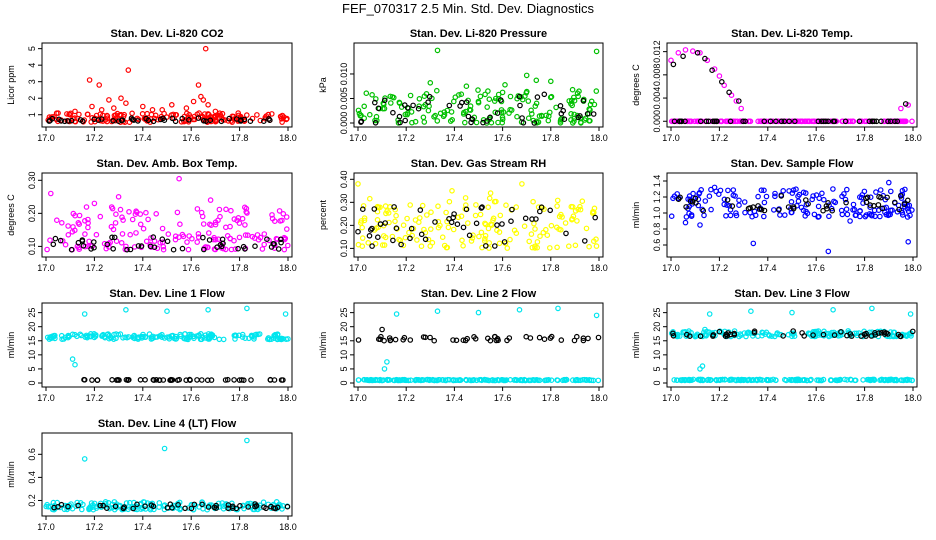  Describe the element at coordinates (167, 215) in the screenshot. I see `plot-frame` at that location.